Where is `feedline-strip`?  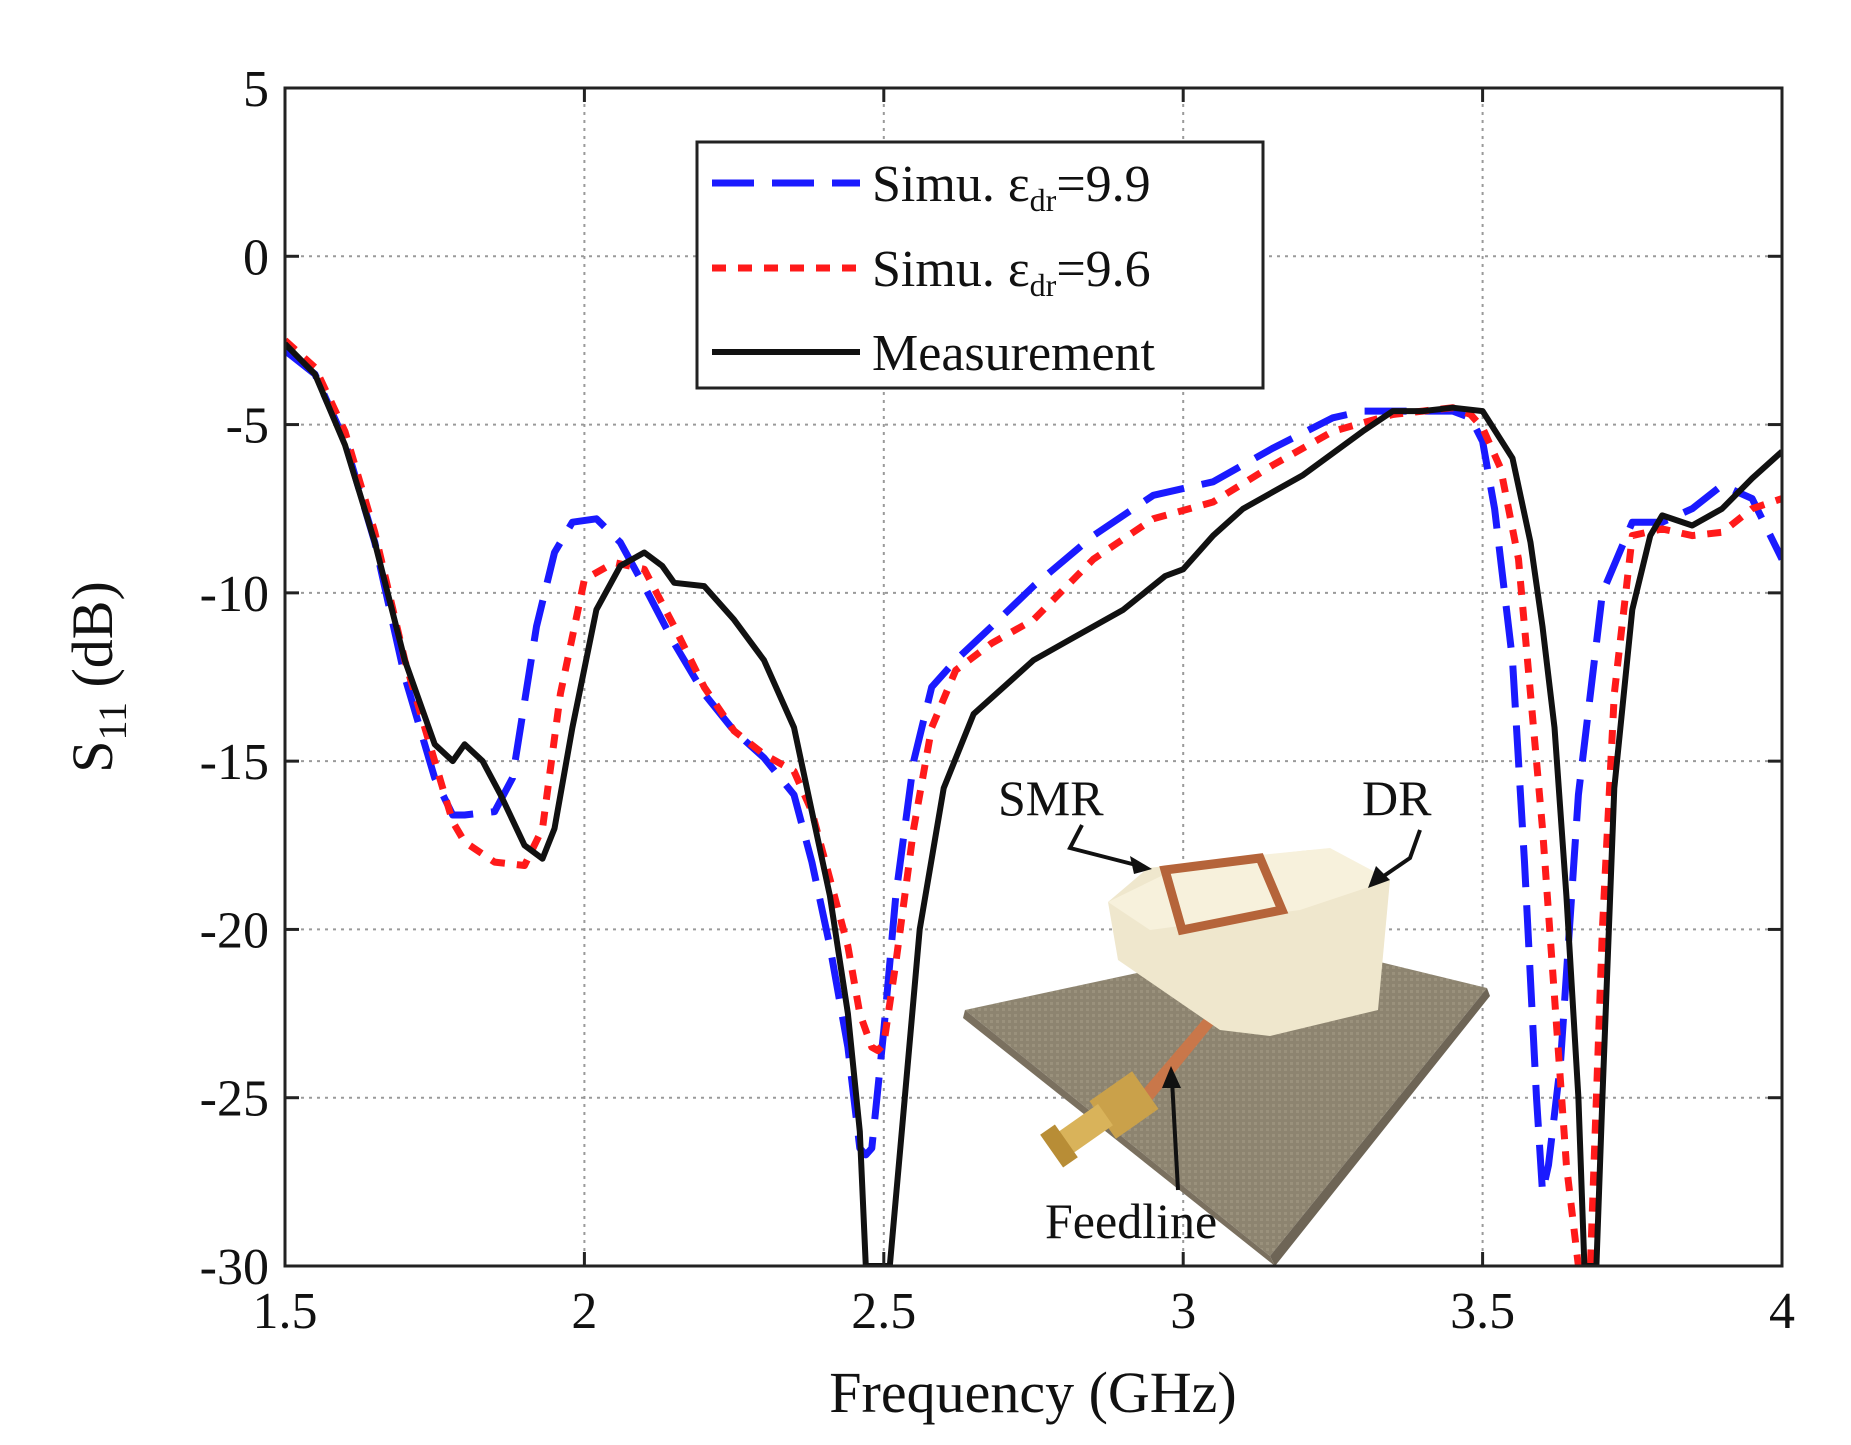
feedline-strip is located at coordinates (1178, 1058).